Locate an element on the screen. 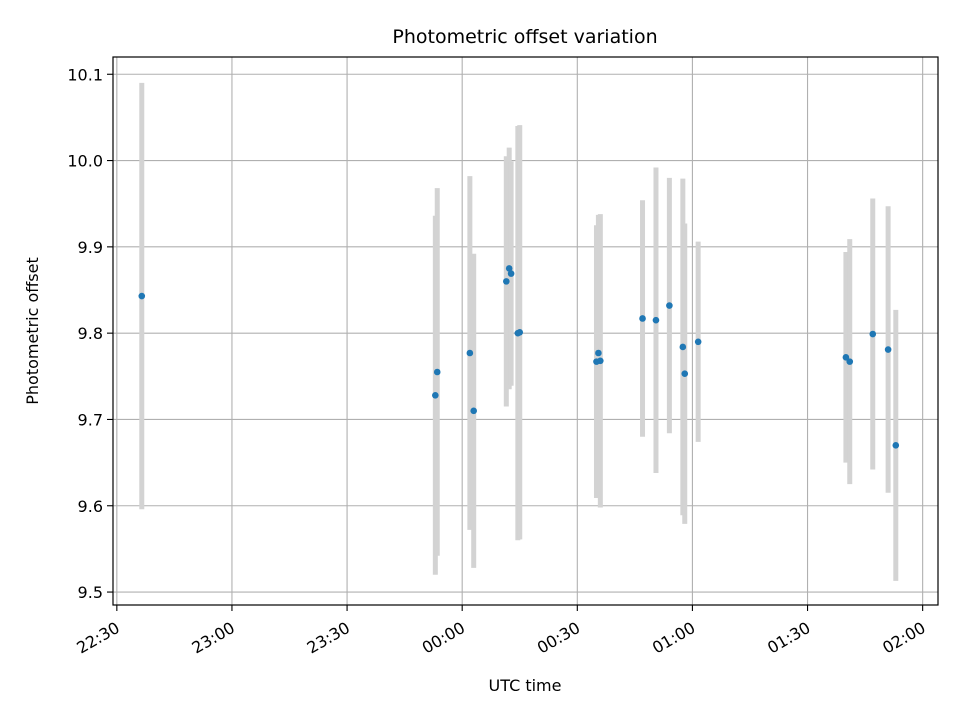 The height and width of the screenshot is (720, 960). y-tick-label: 9.8 is located at coordinates (90, 333).